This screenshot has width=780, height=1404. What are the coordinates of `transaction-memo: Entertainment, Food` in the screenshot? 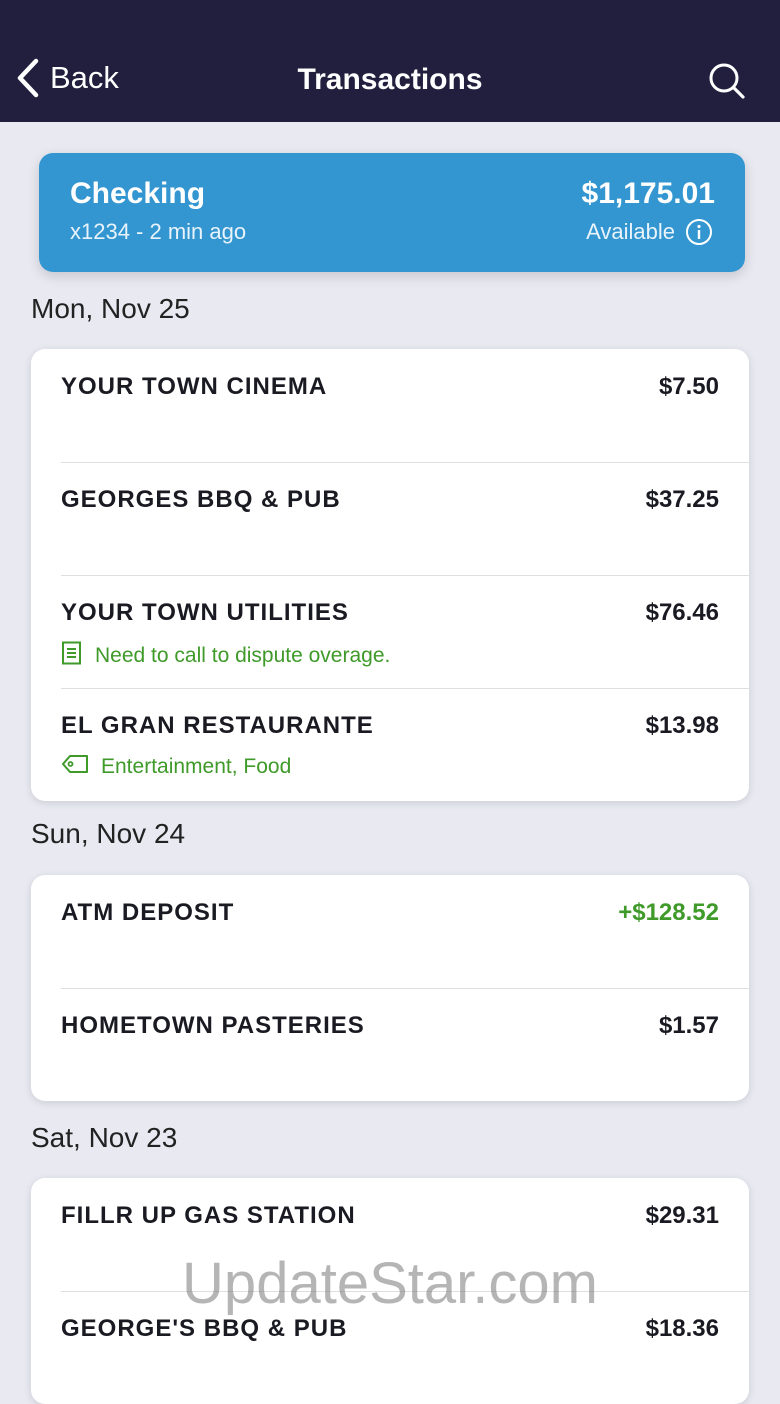 It's located at (176, 767).